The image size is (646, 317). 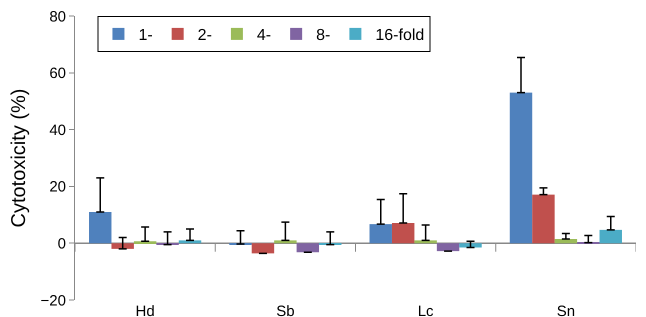 I want to click on legend-label: 8-, so click(x=323, y=35).